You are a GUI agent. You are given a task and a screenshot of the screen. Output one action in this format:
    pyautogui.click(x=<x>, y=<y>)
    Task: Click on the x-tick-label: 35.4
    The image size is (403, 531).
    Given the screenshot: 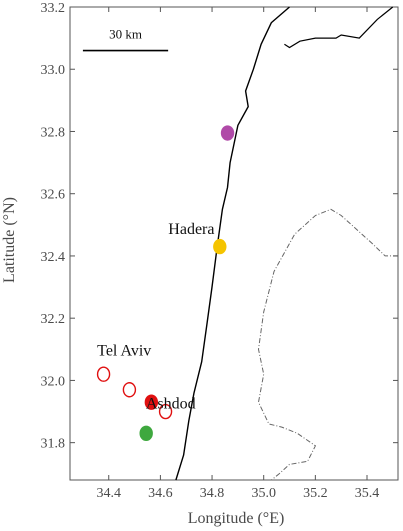 What is the action you would take?
    pyautogui.click(x=367, y=493)
    